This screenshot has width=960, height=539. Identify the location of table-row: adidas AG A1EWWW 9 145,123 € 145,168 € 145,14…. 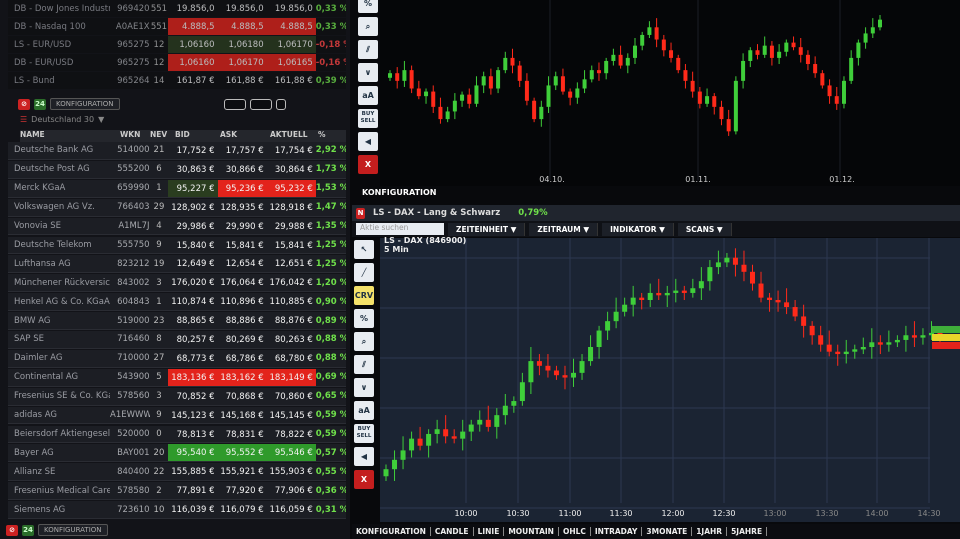
(177, 415).